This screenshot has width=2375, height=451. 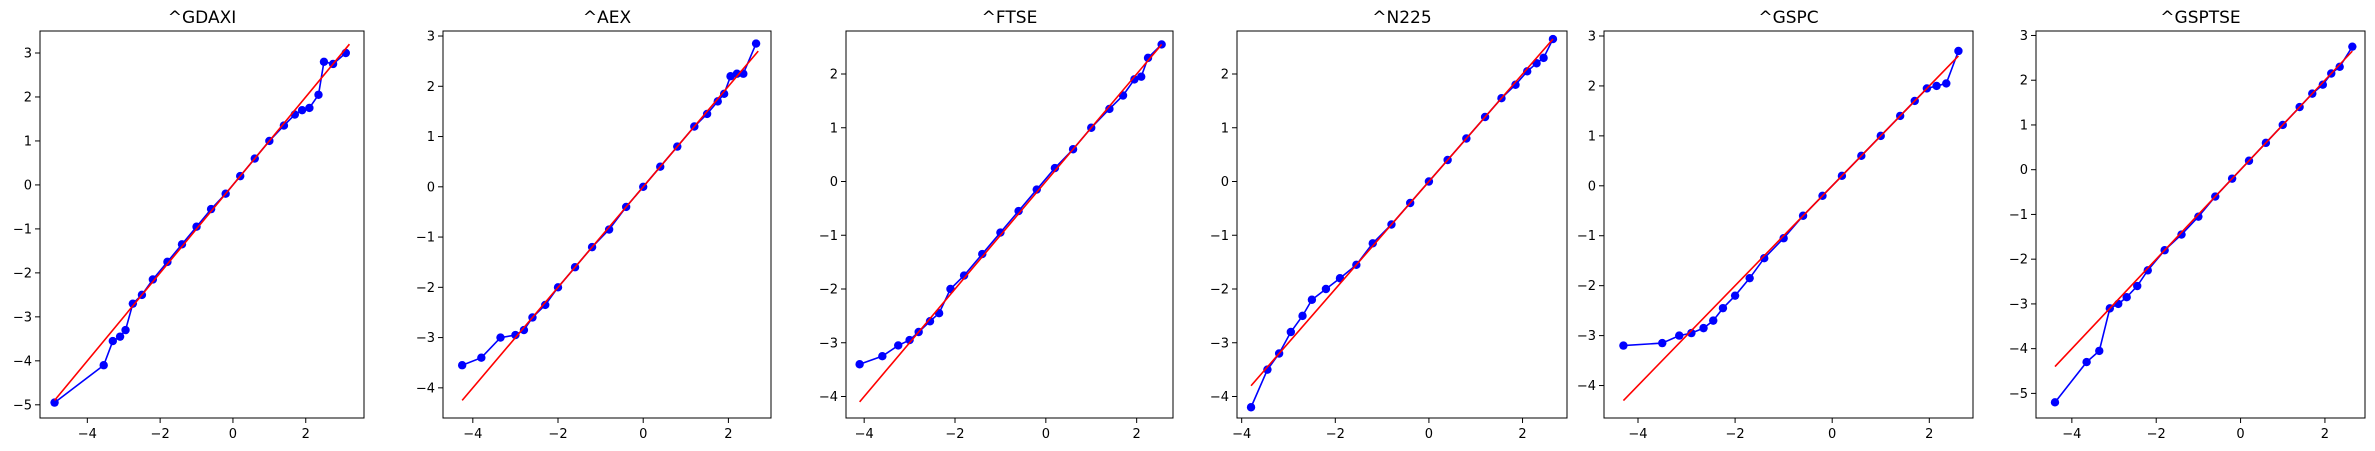 I want to click on panel-title: ^N225, so click(x=1401, y=18).